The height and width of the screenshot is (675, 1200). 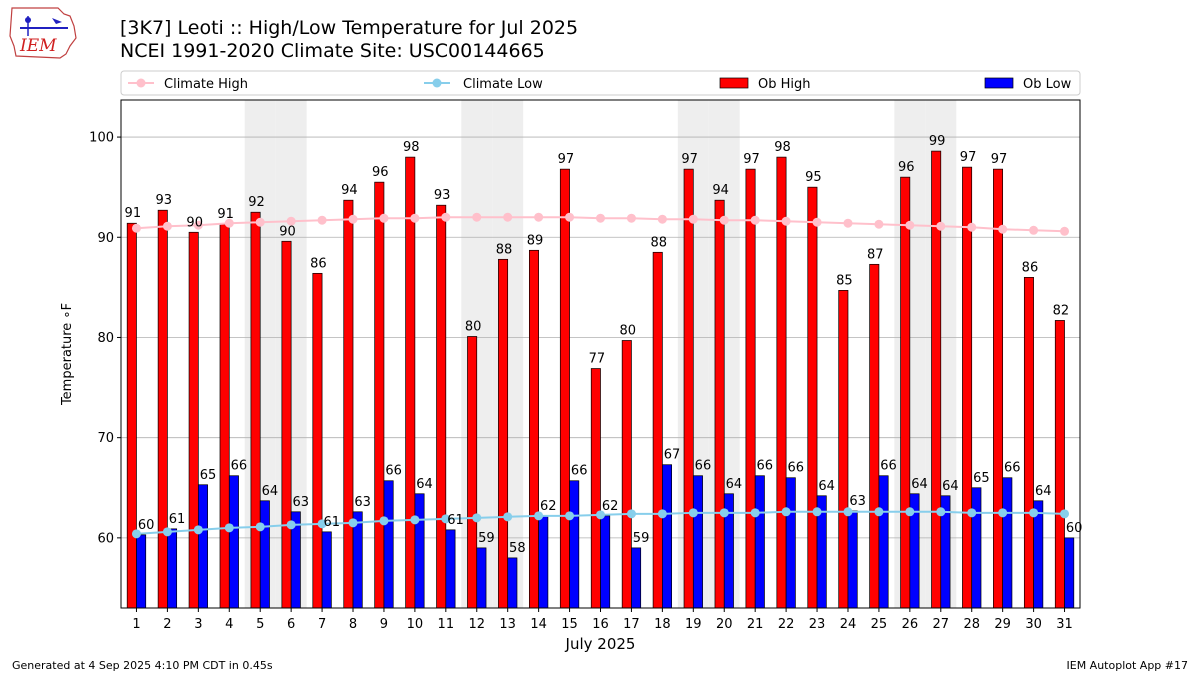 I want to click on ob-high-label-29: 97, so click(x=999, y=159).